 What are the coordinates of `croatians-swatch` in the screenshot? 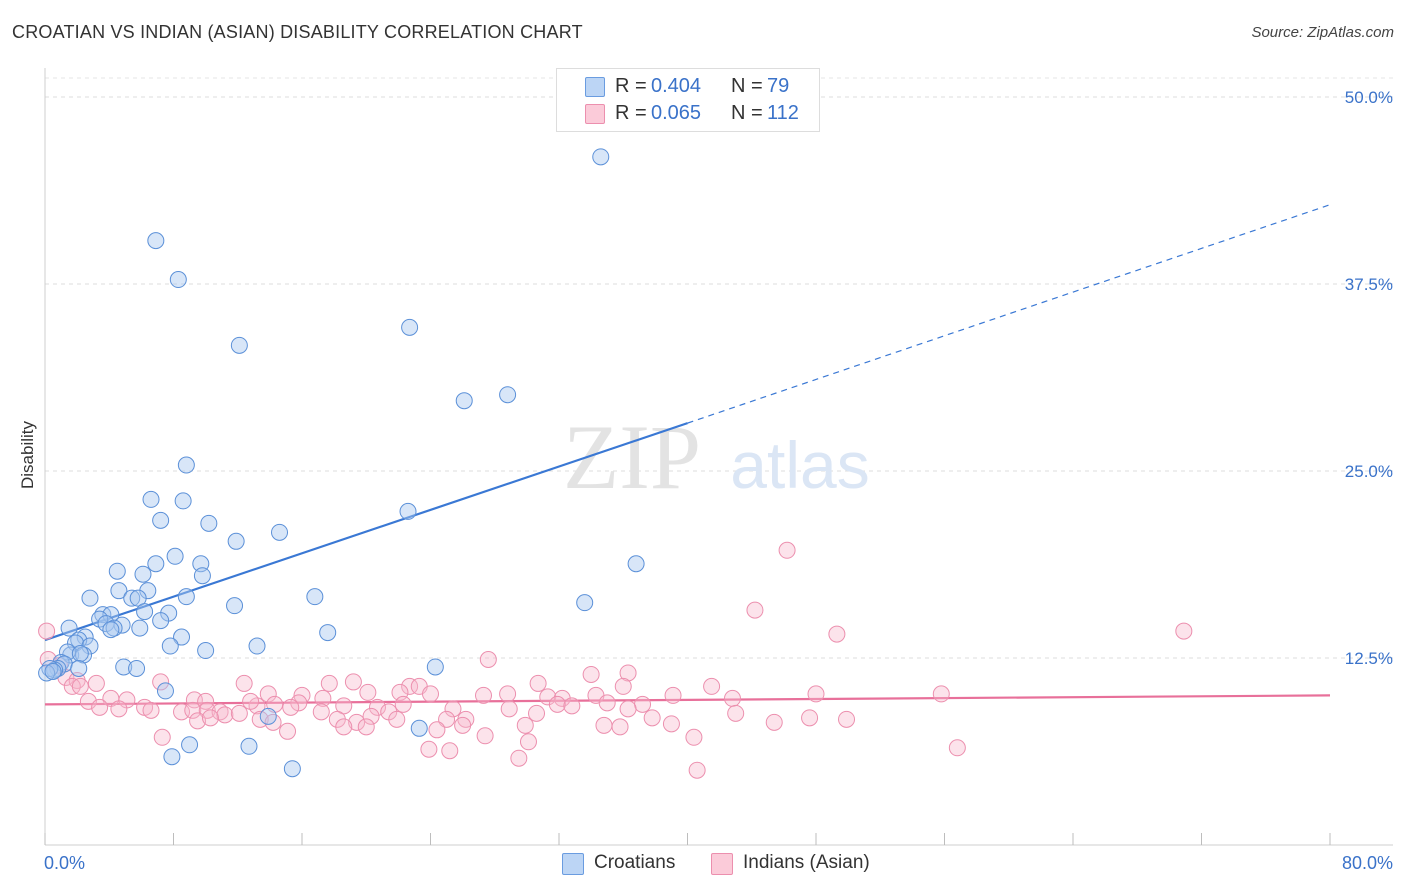 It's located at (595, 87).